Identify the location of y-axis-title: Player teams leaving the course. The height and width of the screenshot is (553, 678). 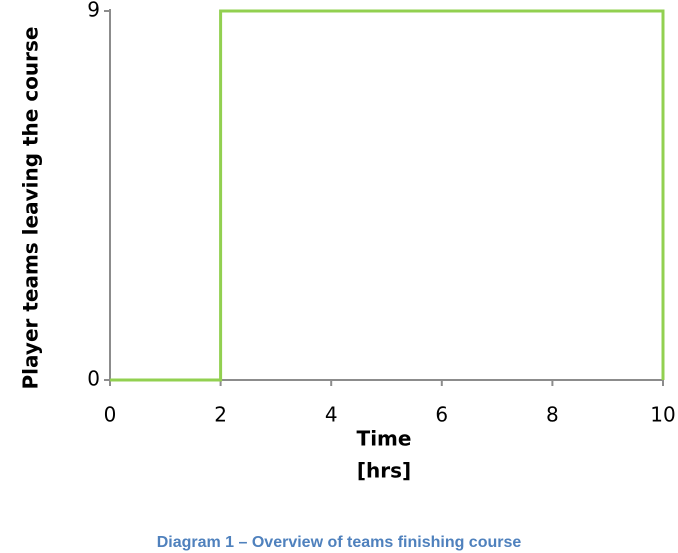
(31, 208).